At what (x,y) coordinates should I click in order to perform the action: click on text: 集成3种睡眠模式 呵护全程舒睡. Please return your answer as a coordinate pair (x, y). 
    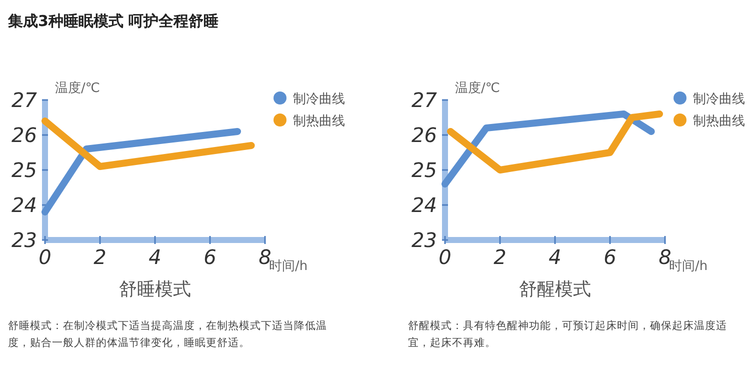
    Looking at the image, I should click on (113, 21).